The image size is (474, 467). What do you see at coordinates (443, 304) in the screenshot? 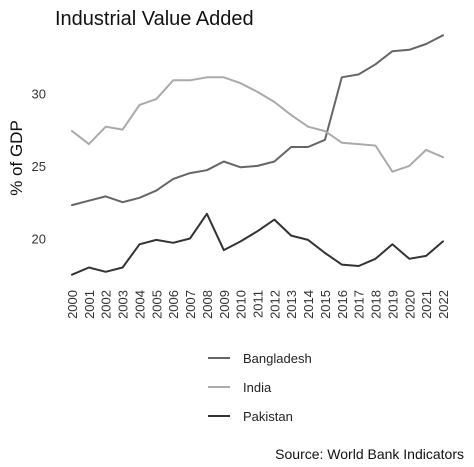
I see `x-tick-label: 2022` at bounding box center [443, 304].